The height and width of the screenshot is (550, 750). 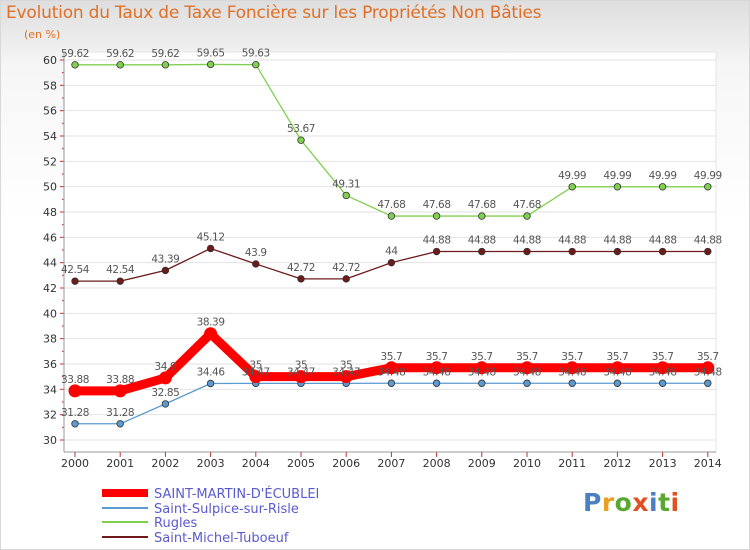 I want to click on data-label: 31.28, so click(x=75, y=413).